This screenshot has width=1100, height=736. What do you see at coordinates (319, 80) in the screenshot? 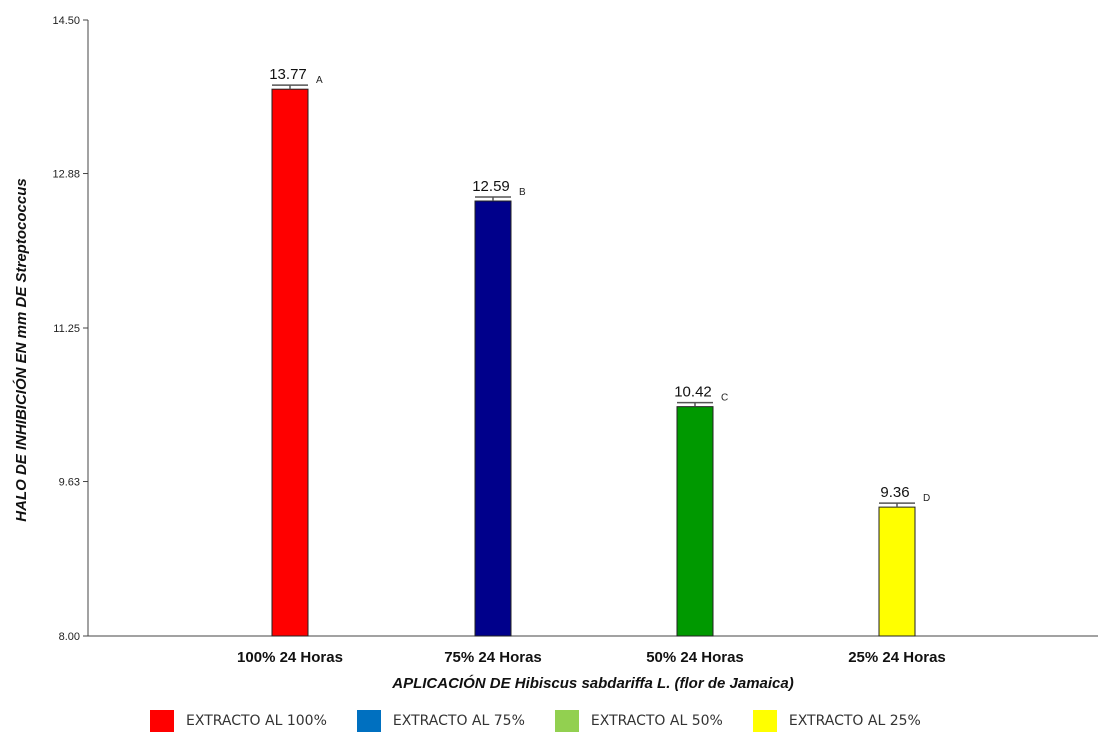
I see `group-letter-label: A` at bounding box center [319, 80].